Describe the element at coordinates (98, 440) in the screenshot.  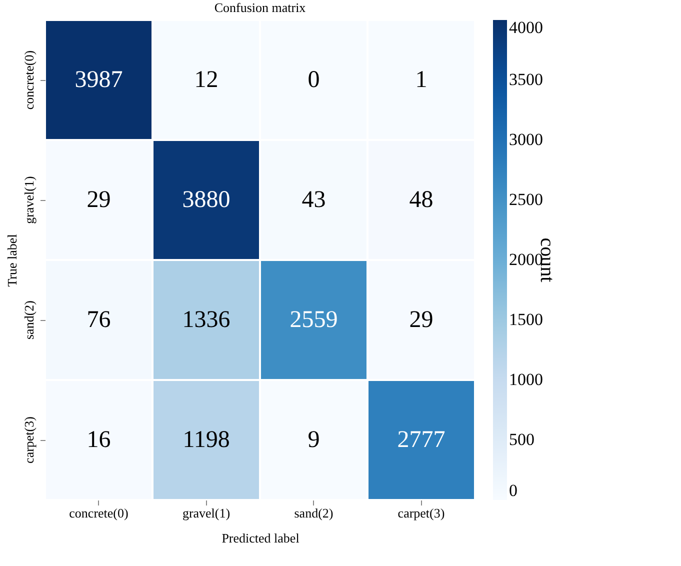
I see `data-label: 16` at that location.